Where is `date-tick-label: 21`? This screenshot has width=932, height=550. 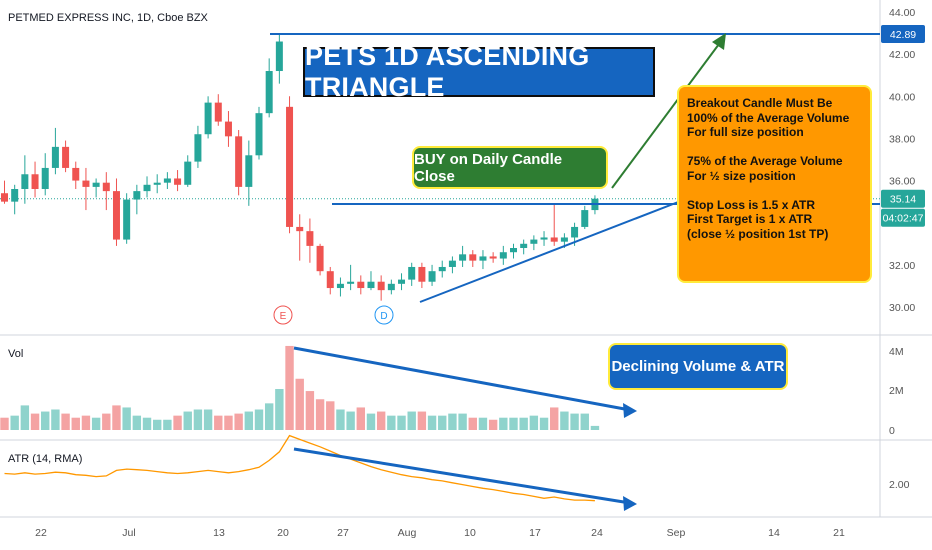 date-tick-label: 21 is located at coordinates (839, 533).